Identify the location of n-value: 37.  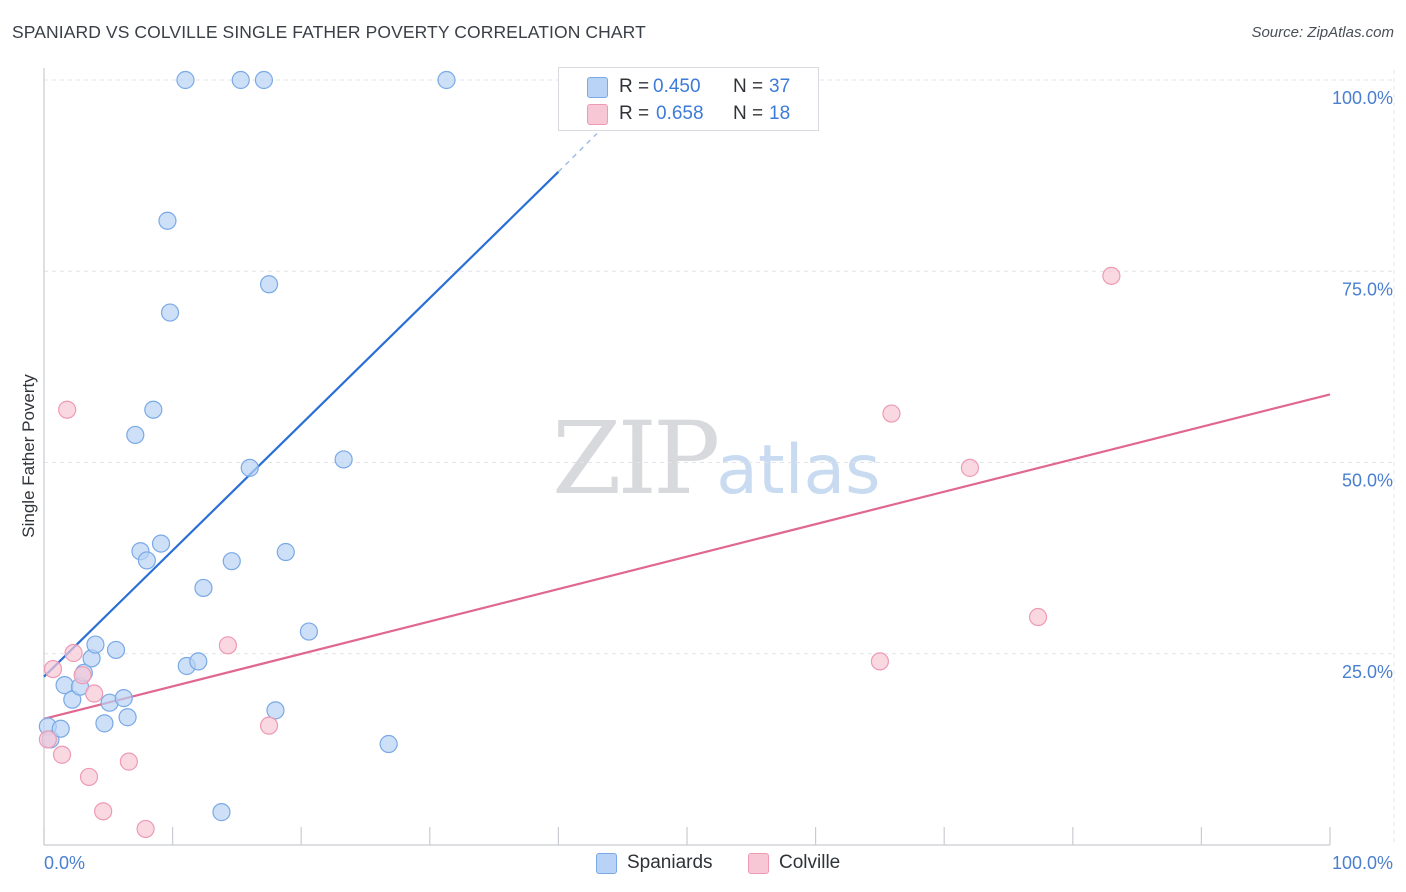
(780, 86).